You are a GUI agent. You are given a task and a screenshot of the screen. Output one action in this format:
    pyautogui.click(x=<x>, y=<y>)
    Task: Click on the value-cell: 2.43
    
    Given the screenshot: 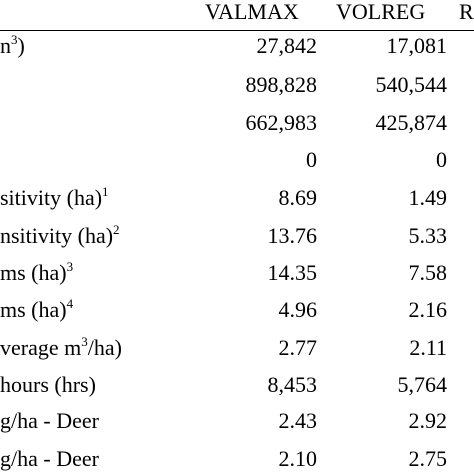 What is the action you would take?
    pyautogui.click(x=298, y=420)
    